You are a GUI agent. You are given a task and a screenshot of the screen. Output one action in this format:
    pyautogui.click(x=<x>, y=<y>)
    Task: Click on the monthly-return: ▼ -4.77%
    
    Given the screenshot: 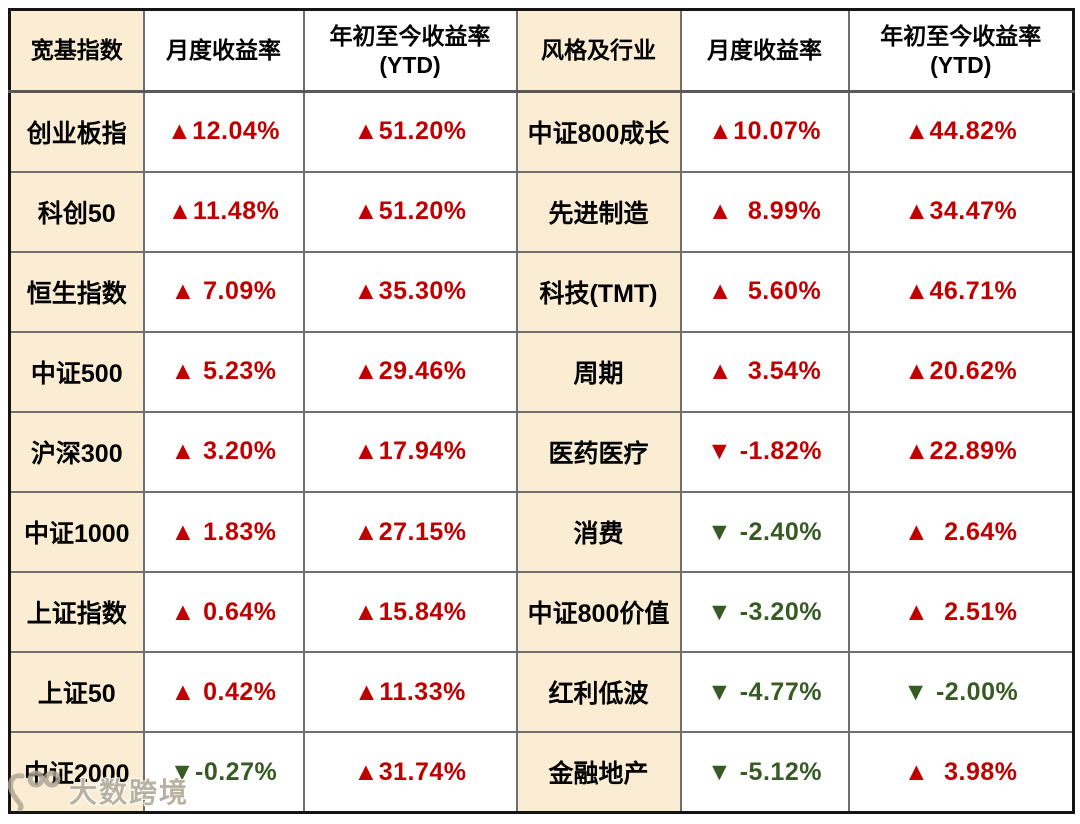 What is the action you would take?
    pyautogui.click(x=764, y=692)
    